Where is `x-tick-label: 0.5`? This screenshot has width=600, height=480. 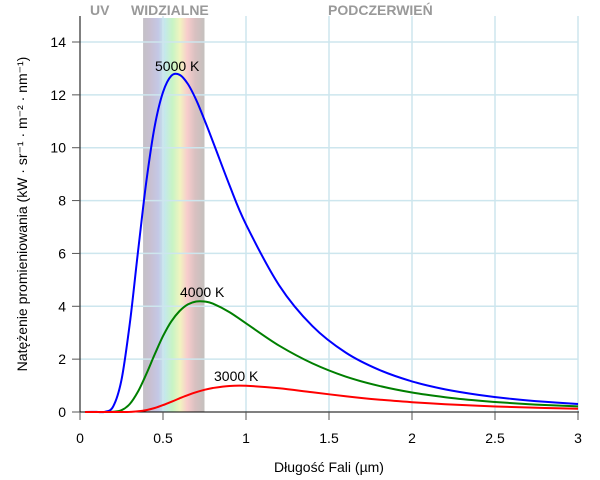 x-tick-label: 0.5 is located at coordinates (163, 438).